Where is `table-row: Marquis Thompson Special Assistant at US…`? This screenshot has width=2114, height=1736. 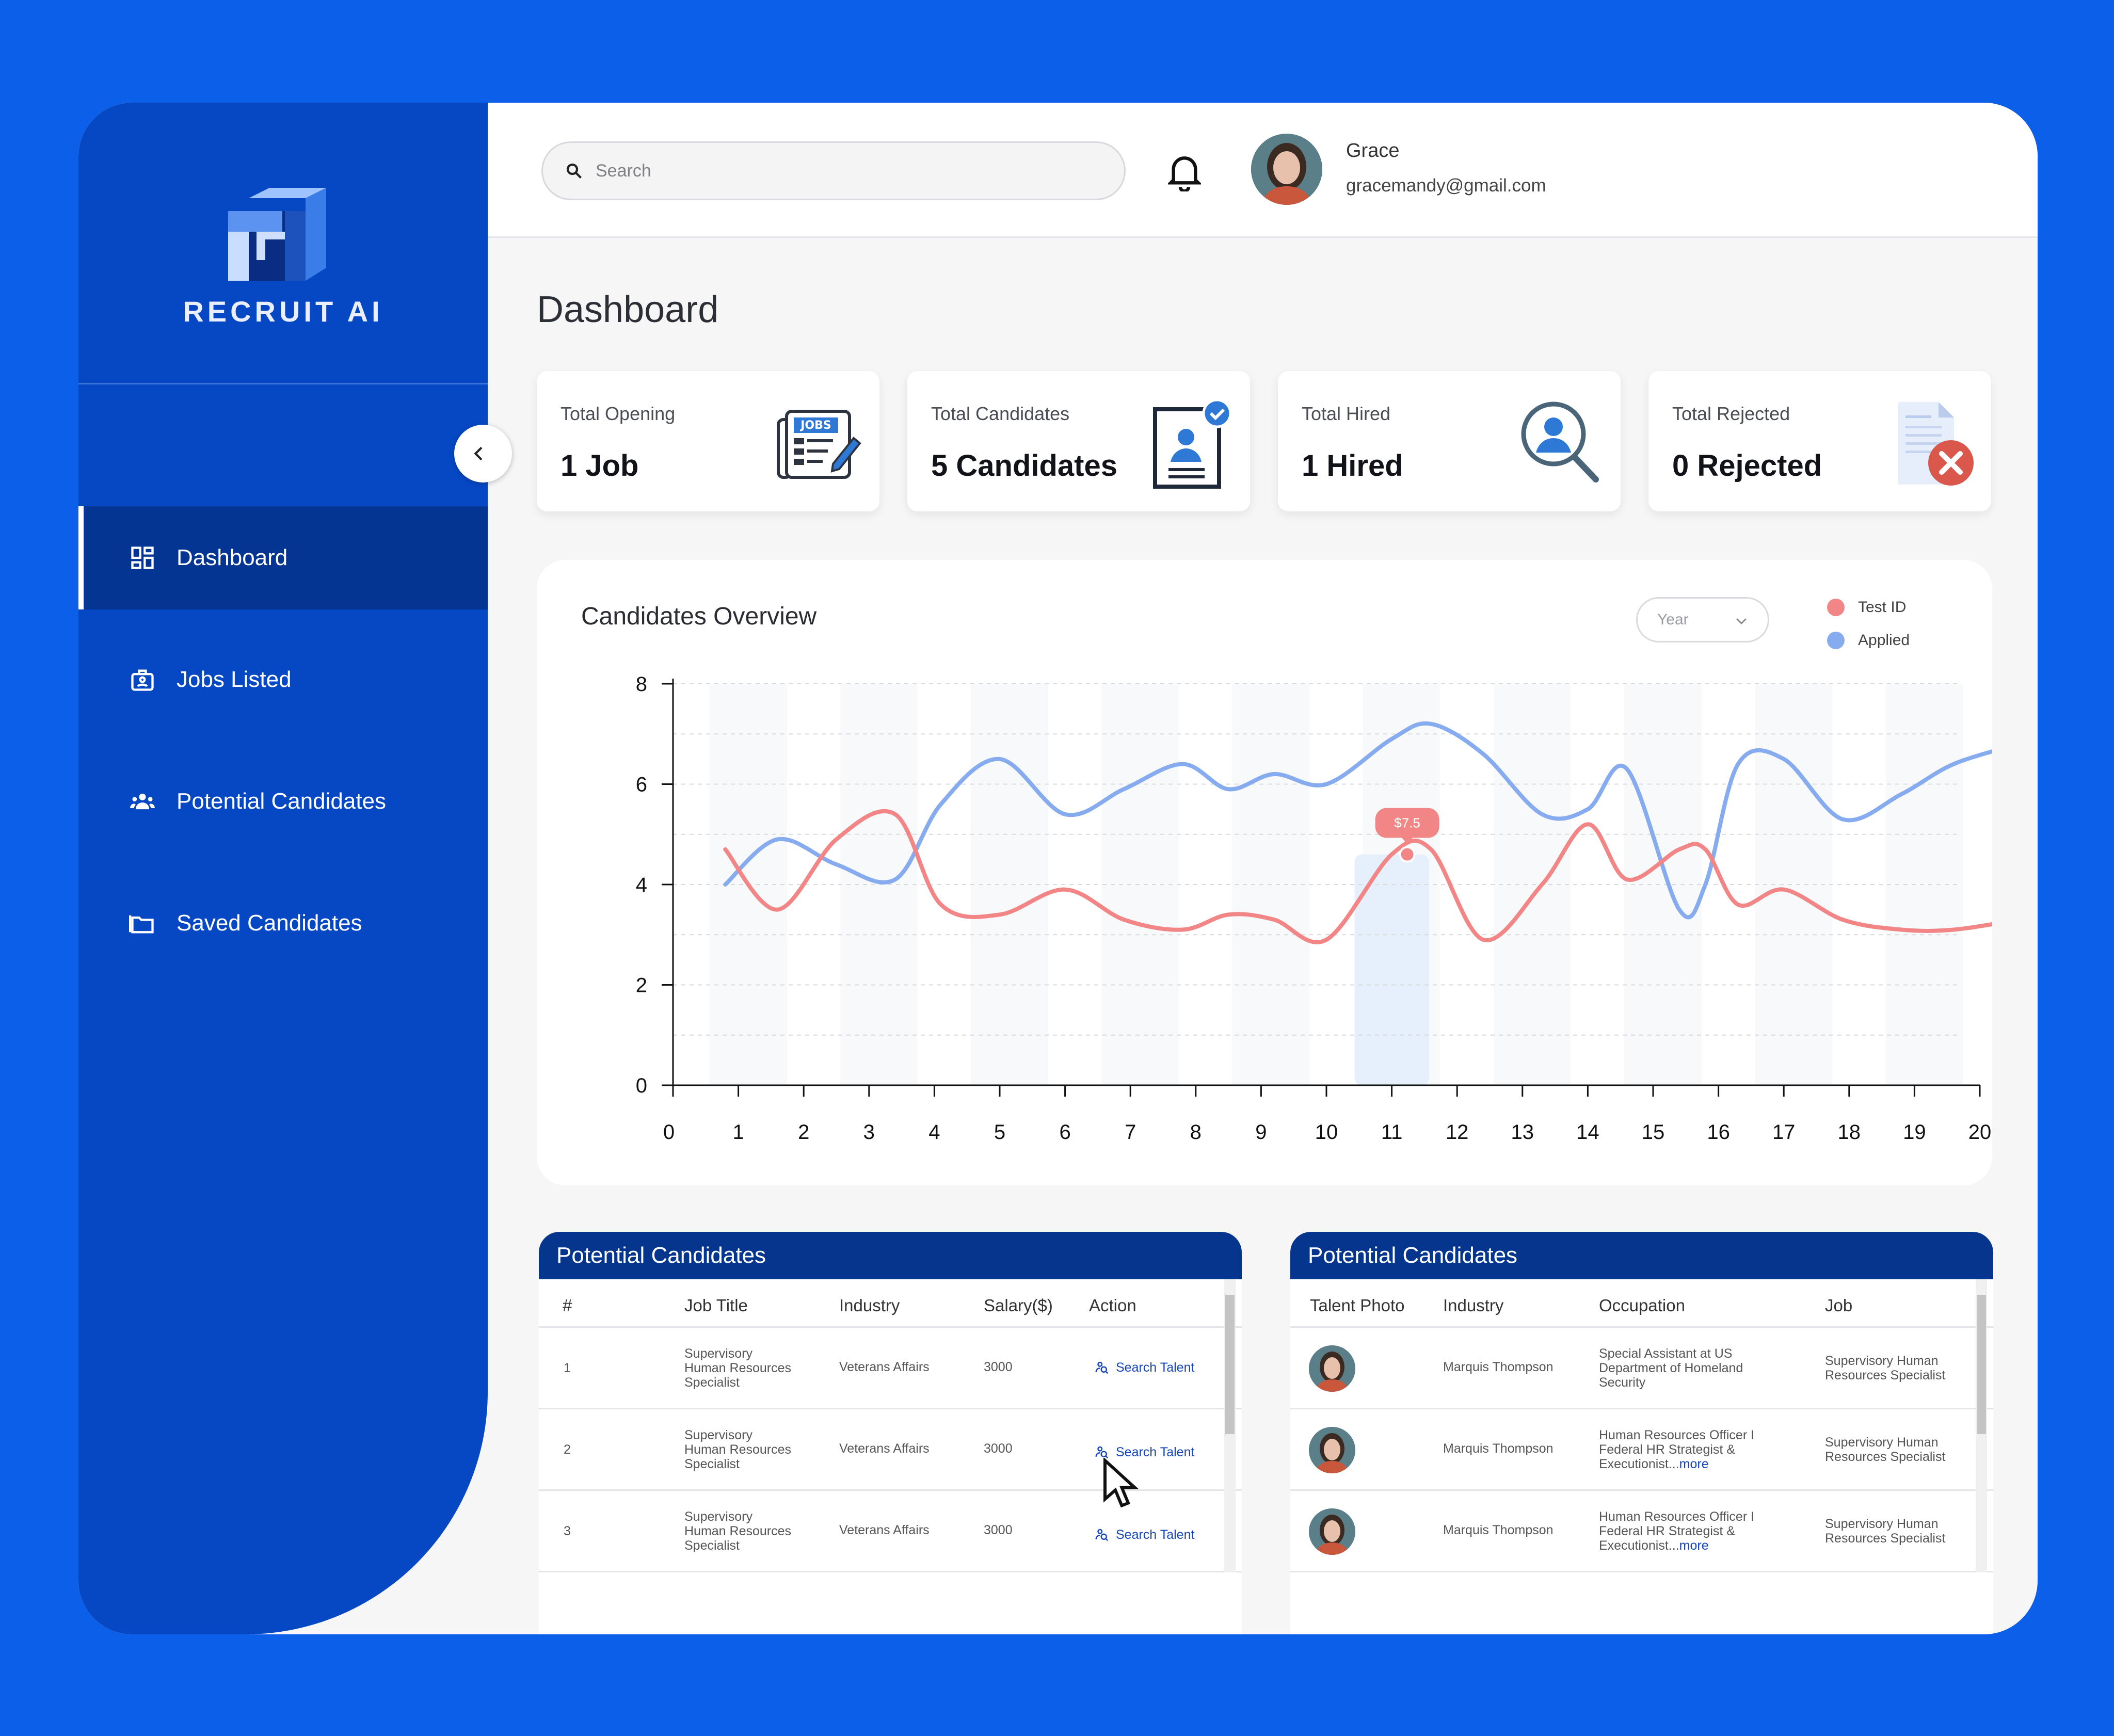 table-row: Marquis Thompson Special Assistant at US… is located at coordinates (1641, 1368).